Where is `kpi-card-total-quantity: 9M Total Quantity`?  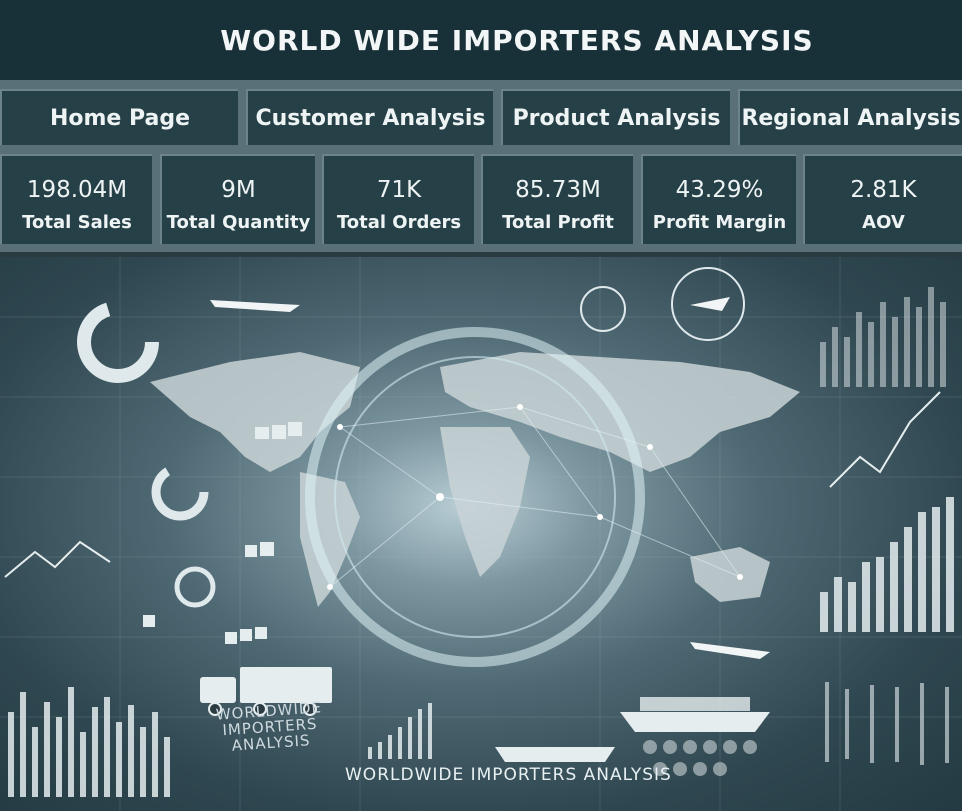 kpi-card-total-quantity: 9M Total Quantity is located at coordinates (237, 199).